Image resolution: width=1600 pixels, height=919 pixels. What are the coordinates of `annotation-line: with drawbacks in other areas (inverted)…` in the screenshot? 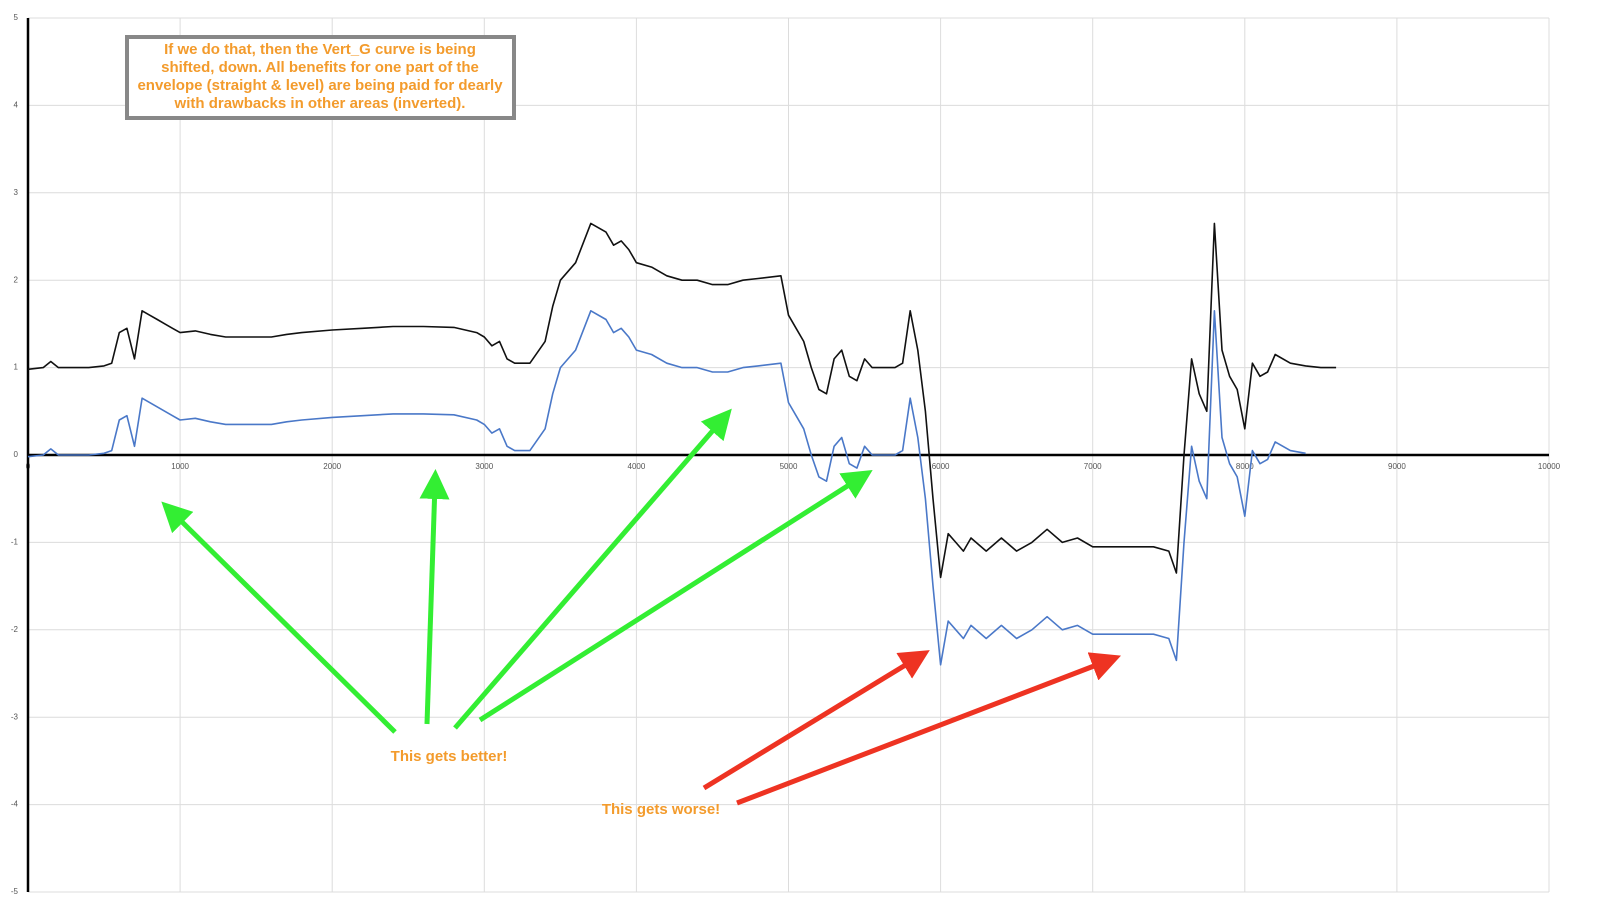 It's located at (320, 103).